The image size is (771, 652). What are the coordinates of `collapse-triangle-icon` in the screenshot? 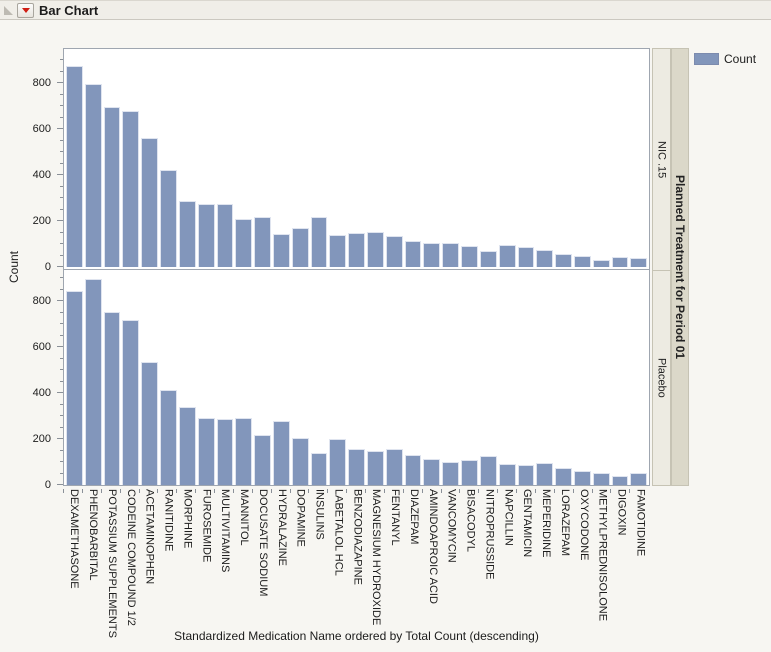 It's located at (8, 10).